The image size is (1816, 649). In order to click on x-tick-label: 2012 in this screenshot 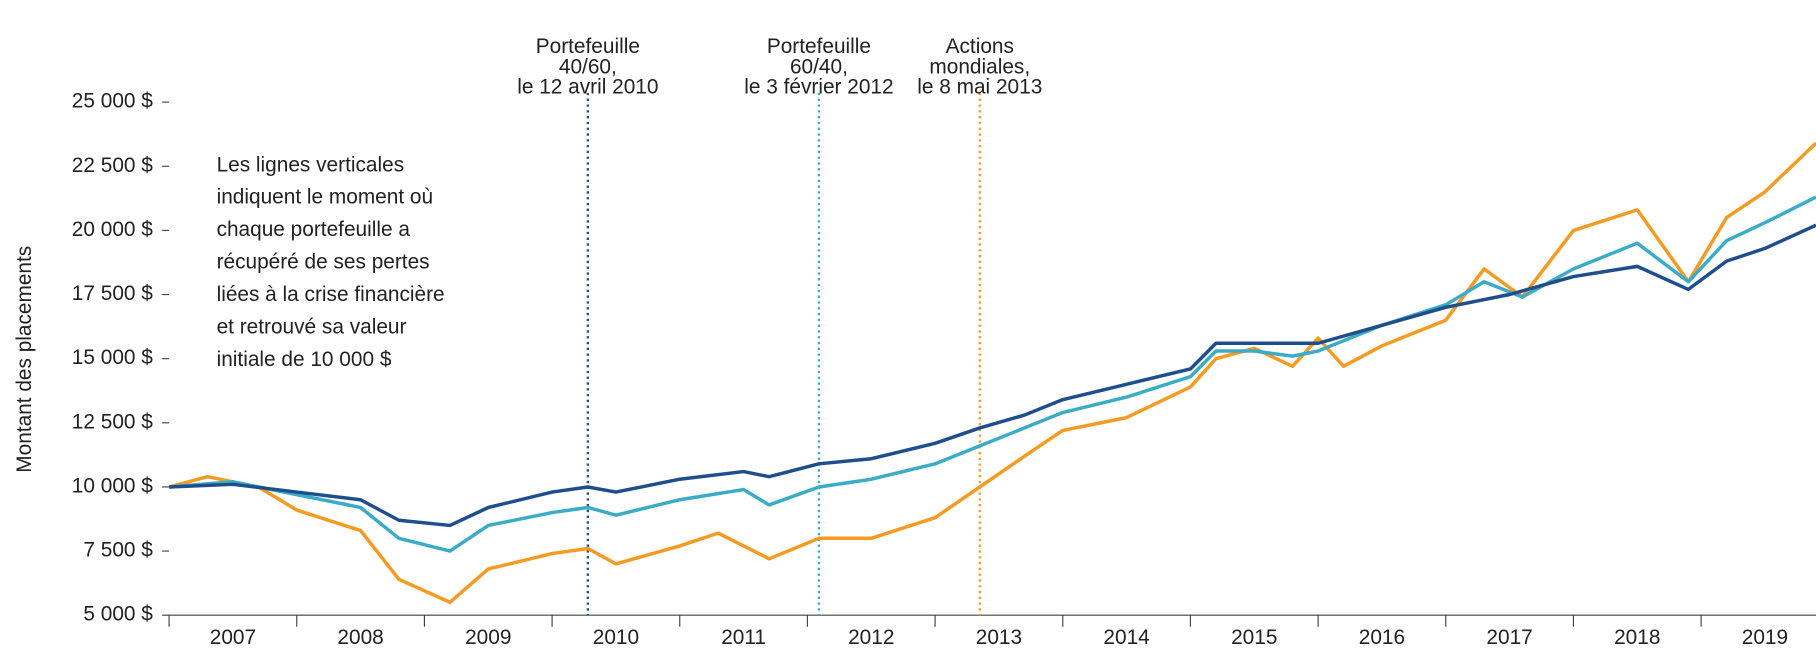, I will do `click(871, 637)`.